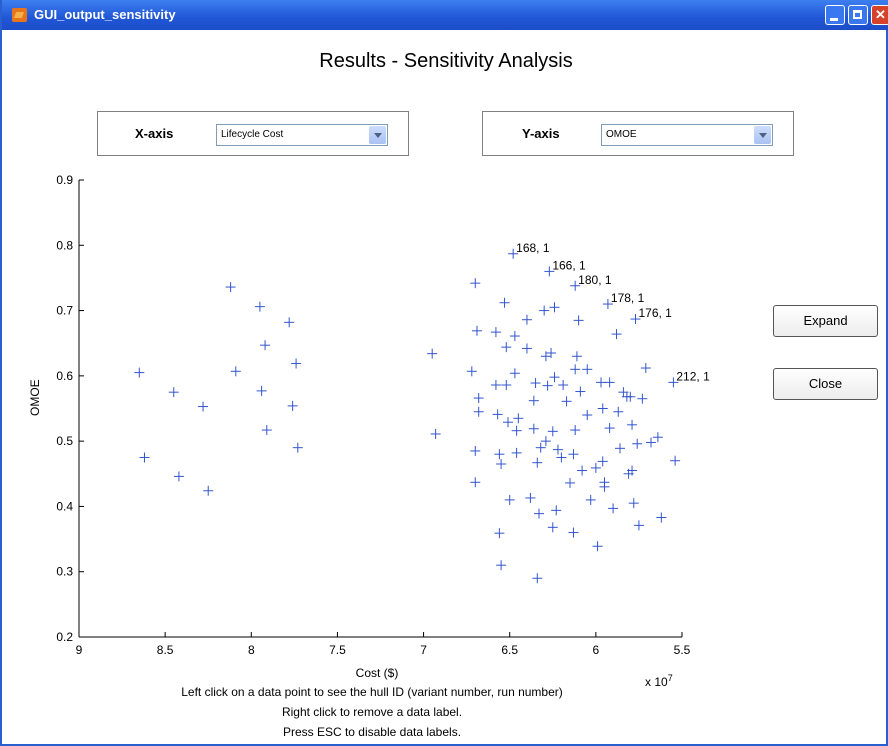  What do you see at coordinates (835, 15) in the screenshot?
I see `minimize-button` at bounding box center [835, 15].